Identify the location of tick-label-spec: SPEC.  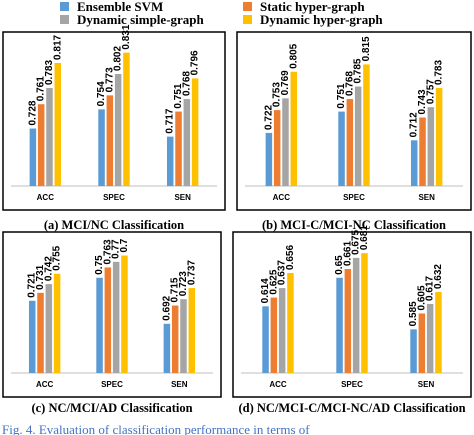
(354, 197).